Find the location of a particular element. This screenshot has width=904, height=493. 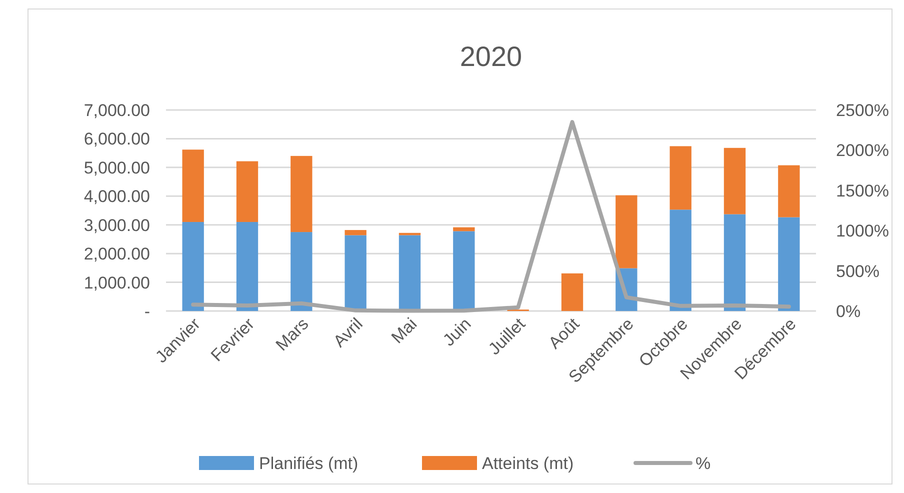

y2-tick-label: 1500% is located at coordinates (862, 190).